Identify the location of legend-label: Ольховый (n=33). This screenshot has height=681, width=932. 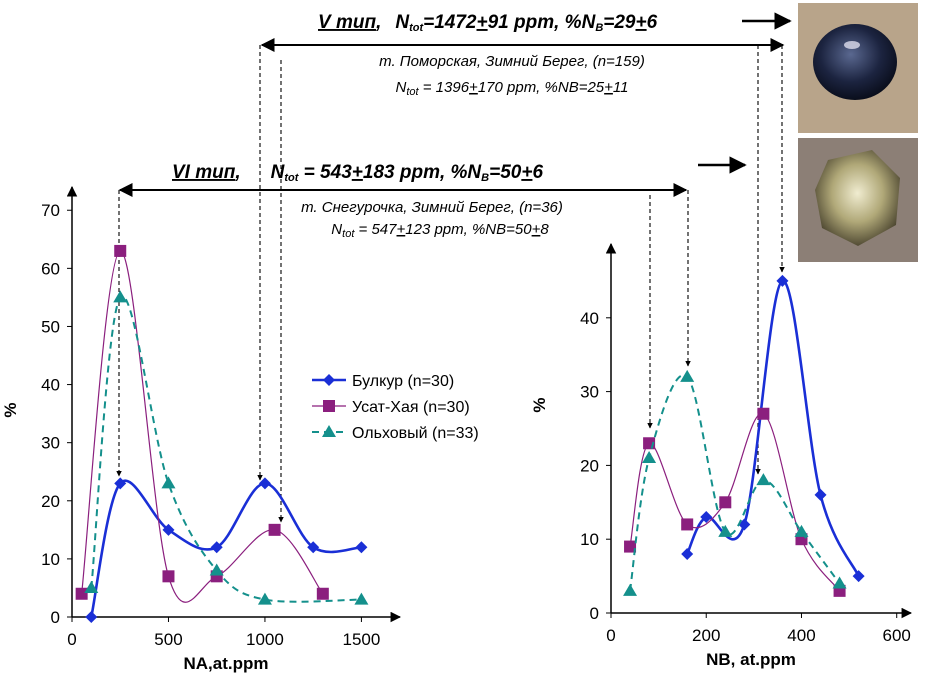
(415, 433).